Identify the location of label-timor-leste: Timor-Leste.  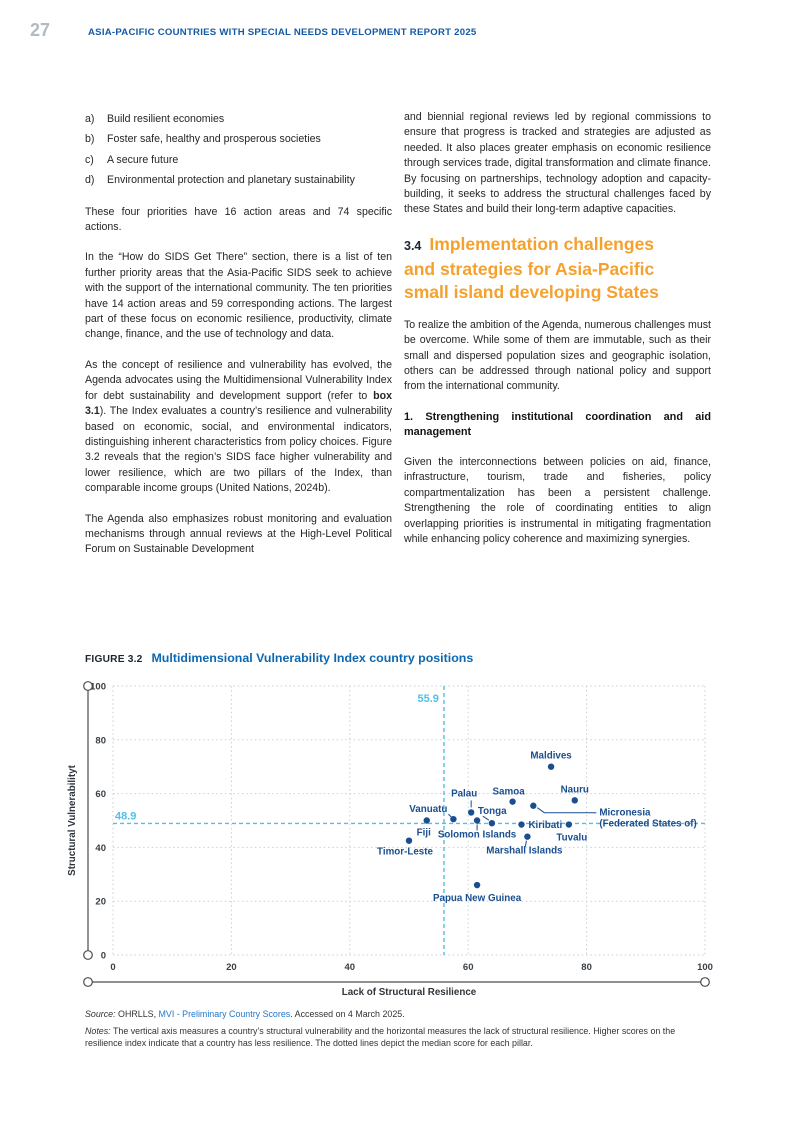
(405, 852).